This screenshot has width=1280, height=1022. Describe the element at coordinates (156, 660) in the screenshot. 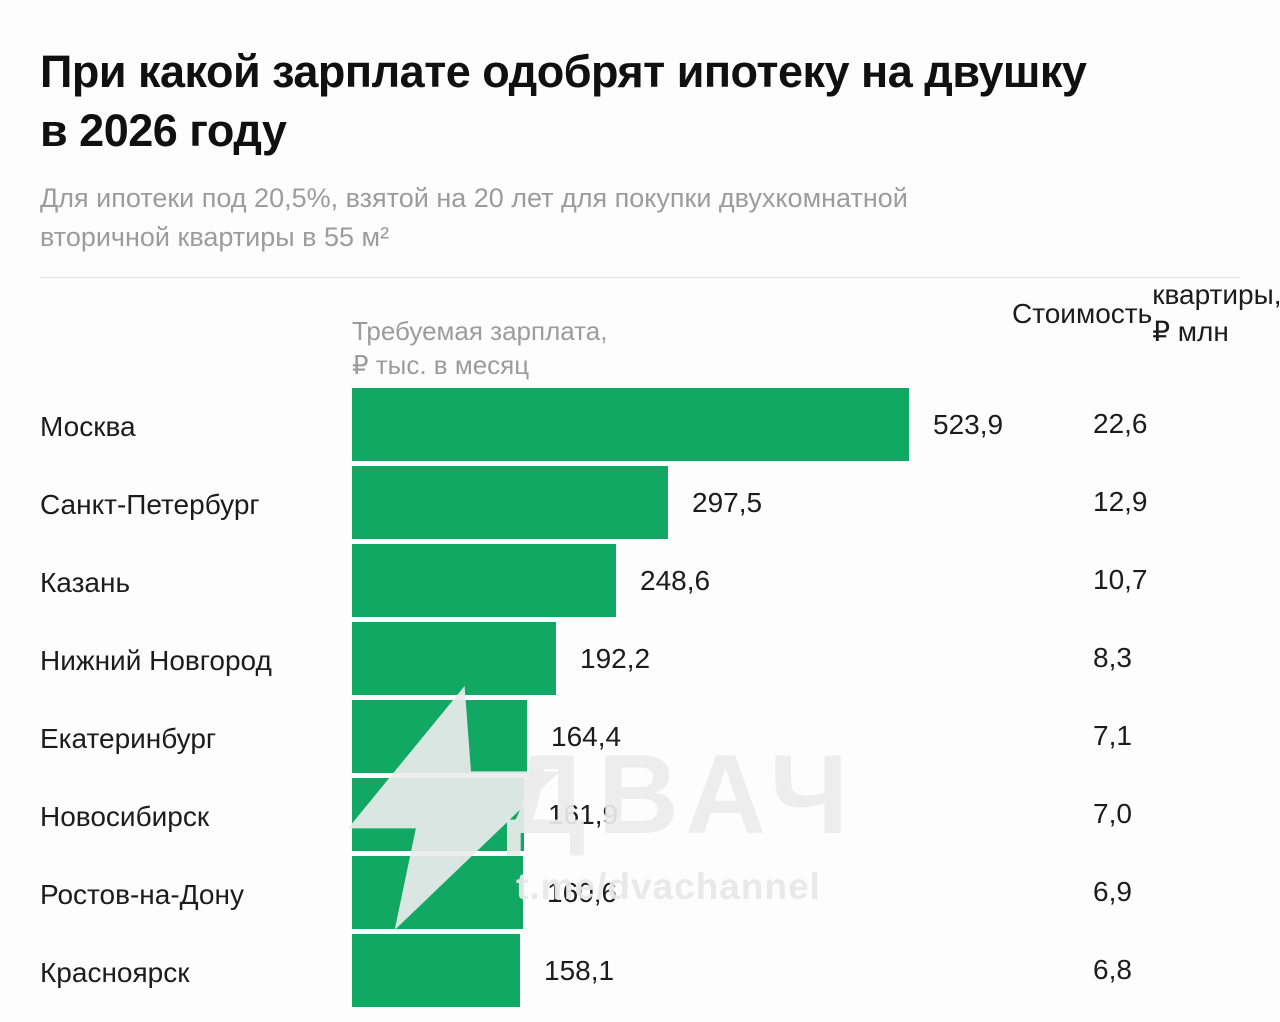

I see `city-label: Нижний Новгород` at that location.